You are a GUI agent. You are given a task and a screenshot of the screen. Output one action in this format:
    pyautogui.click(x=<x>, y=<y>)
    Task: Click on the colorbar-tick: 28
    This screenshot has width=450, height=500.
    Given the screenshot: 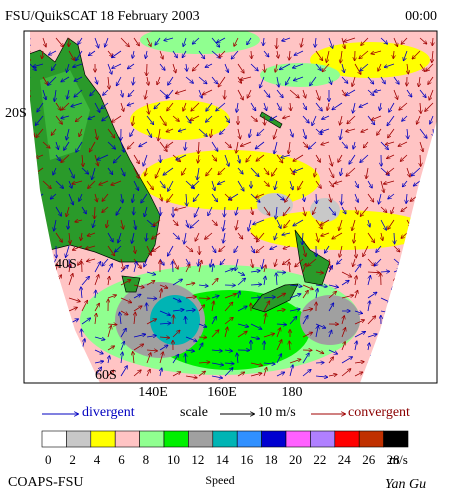 What is the action you would take?
    pyautogui.click(x=393, y=459)
    